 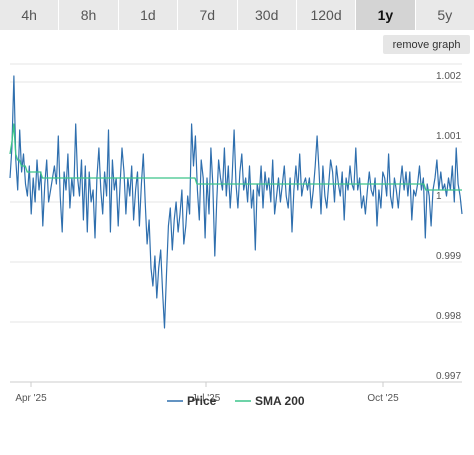 I want to click on tab-1y: 1y, so click(x=385, y=15).